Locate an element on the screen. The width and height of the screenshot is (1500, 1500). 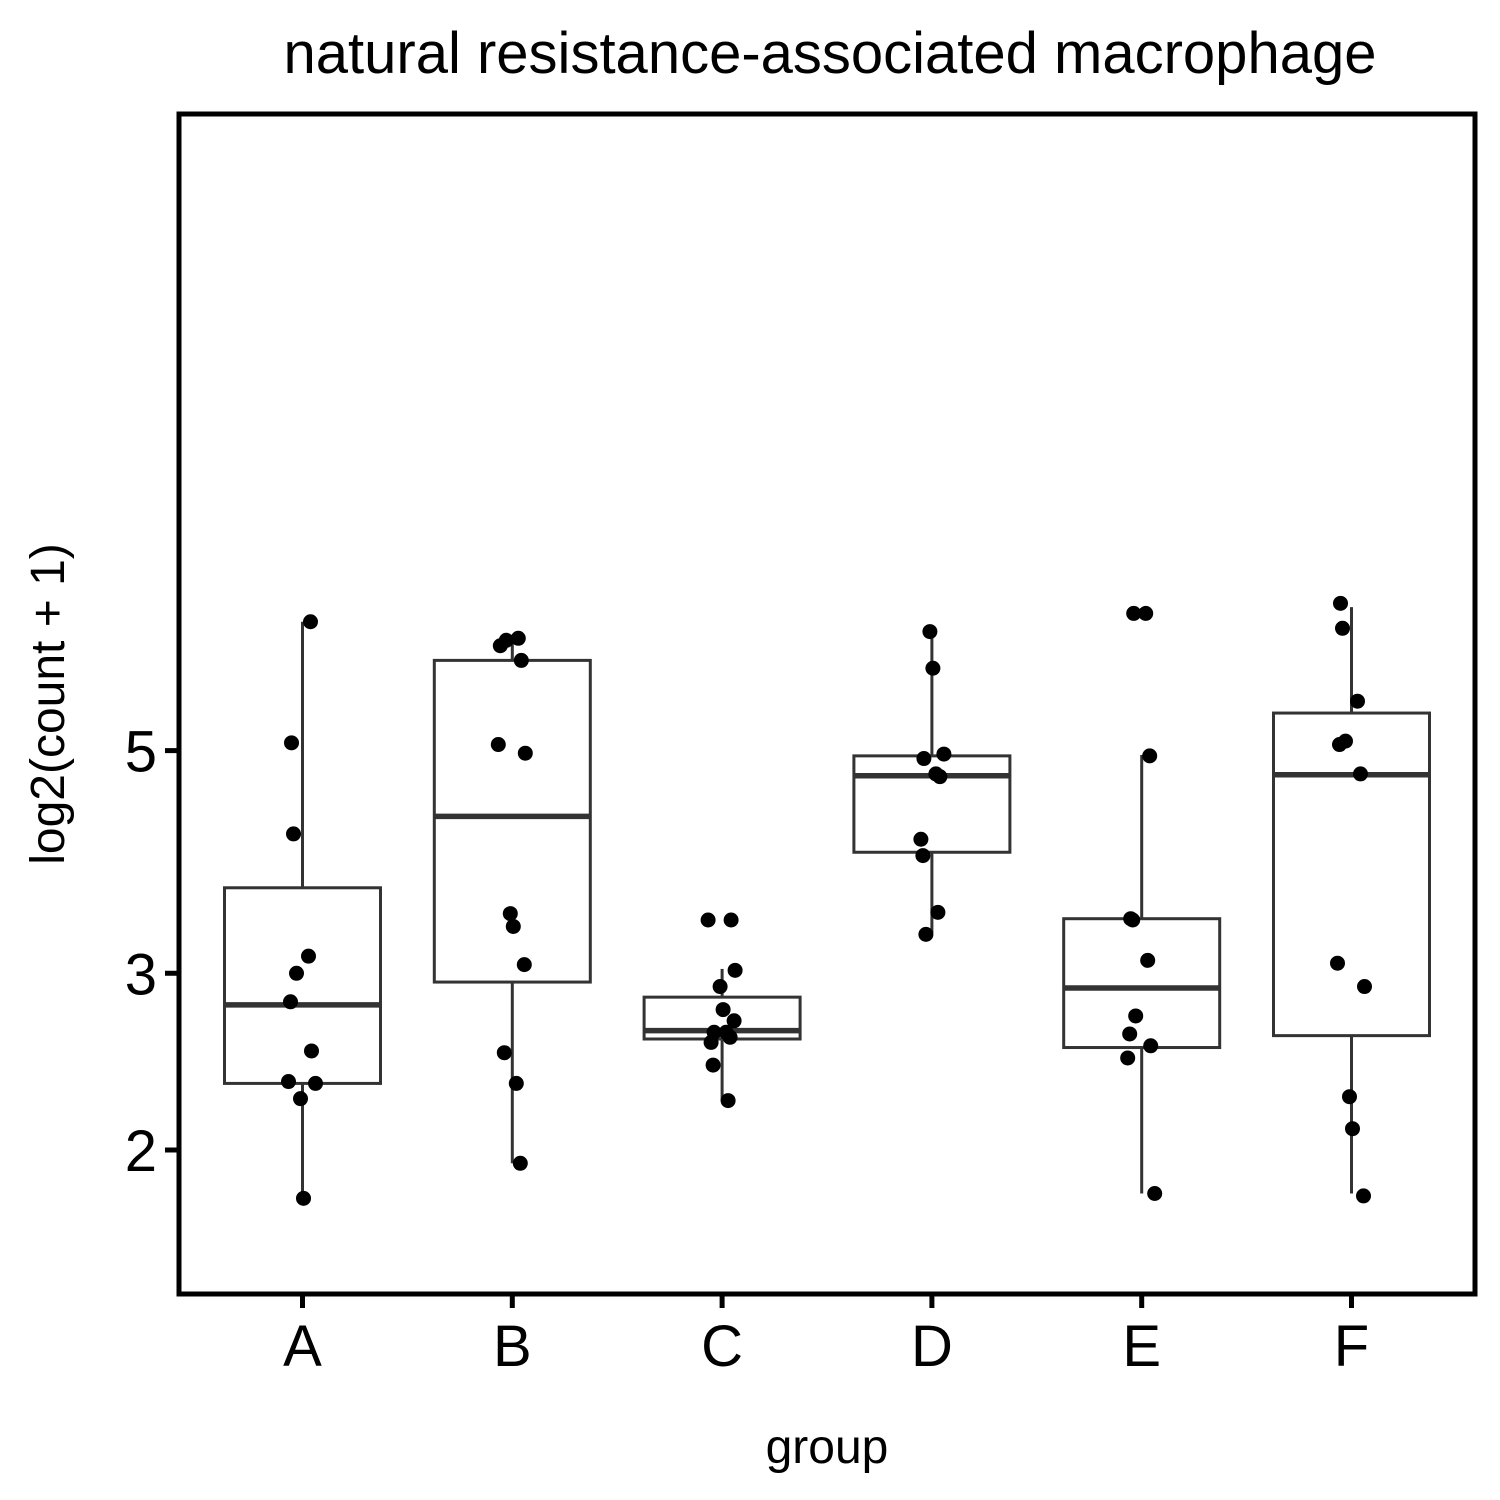
y-tick-label: 2 is located at coordinates (141, 1151).